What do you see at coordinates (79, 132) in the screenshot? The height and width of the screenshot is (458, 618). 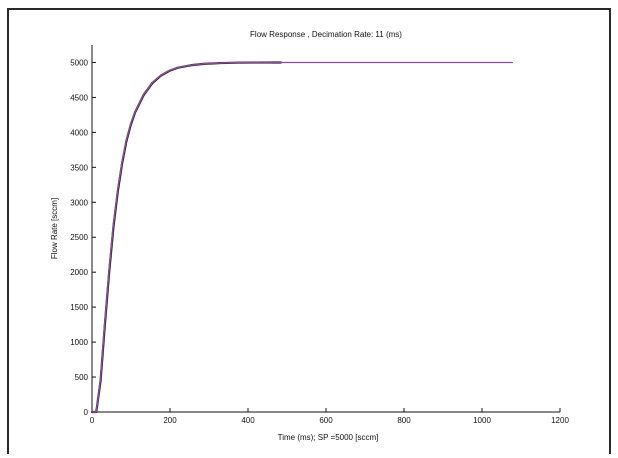 I see `y-tick-label: 4000` at bounding box center [79, 132].